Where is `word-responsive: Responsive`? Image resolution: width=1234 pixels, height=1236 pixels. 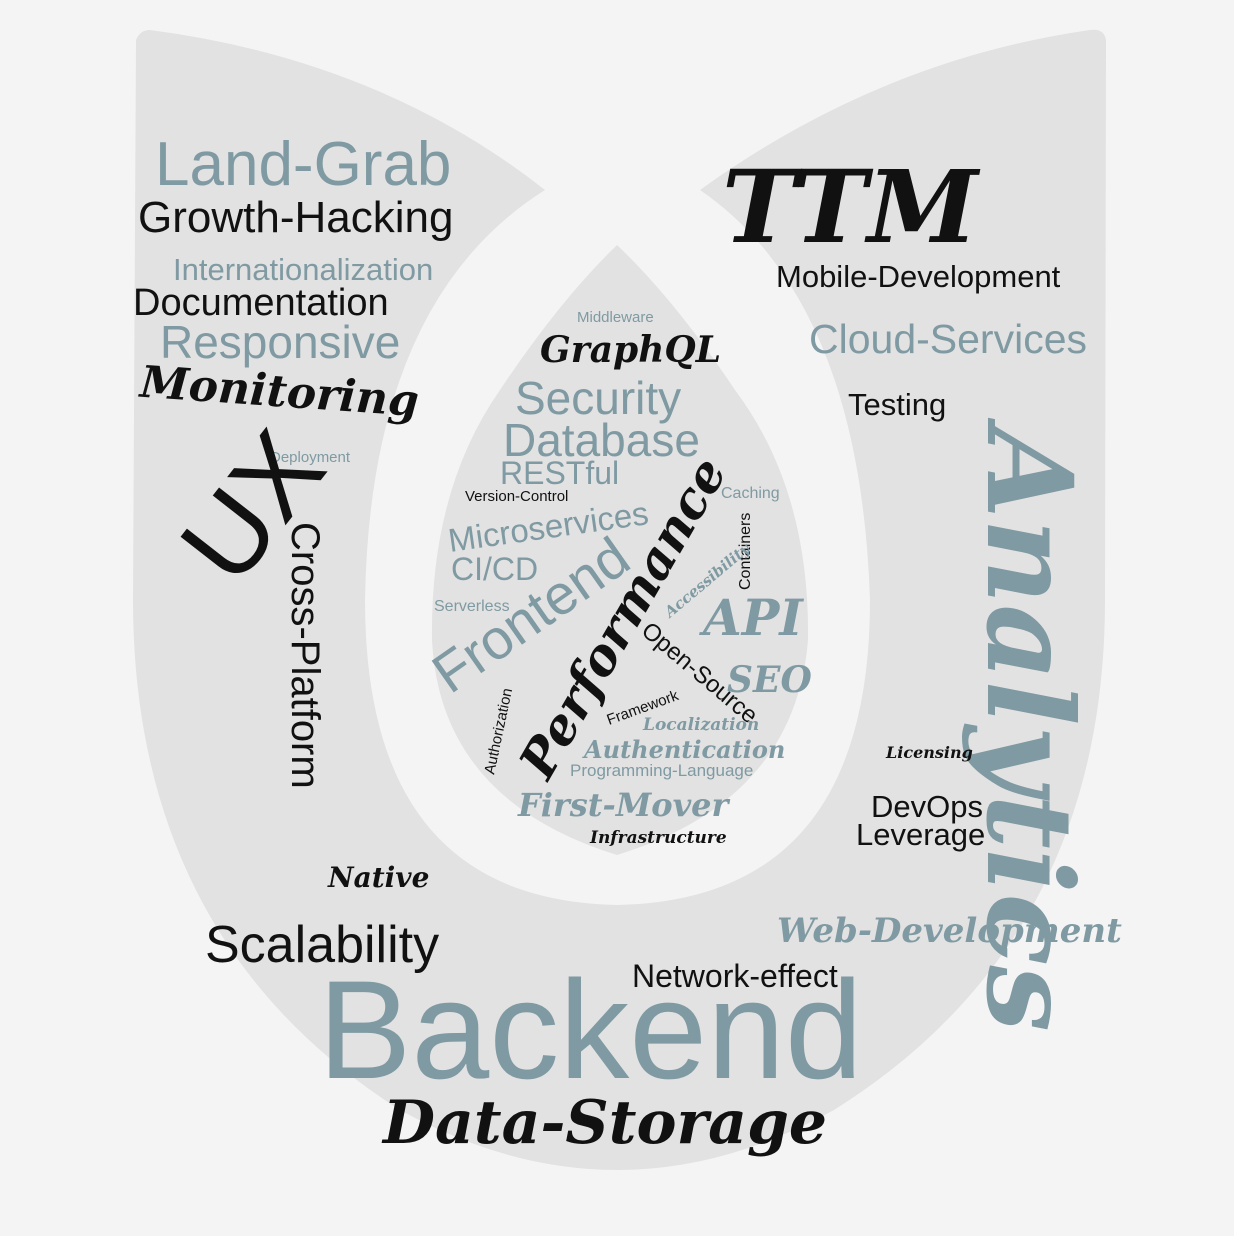
word-responsive: Responsive is located at coordinates (280, 342).